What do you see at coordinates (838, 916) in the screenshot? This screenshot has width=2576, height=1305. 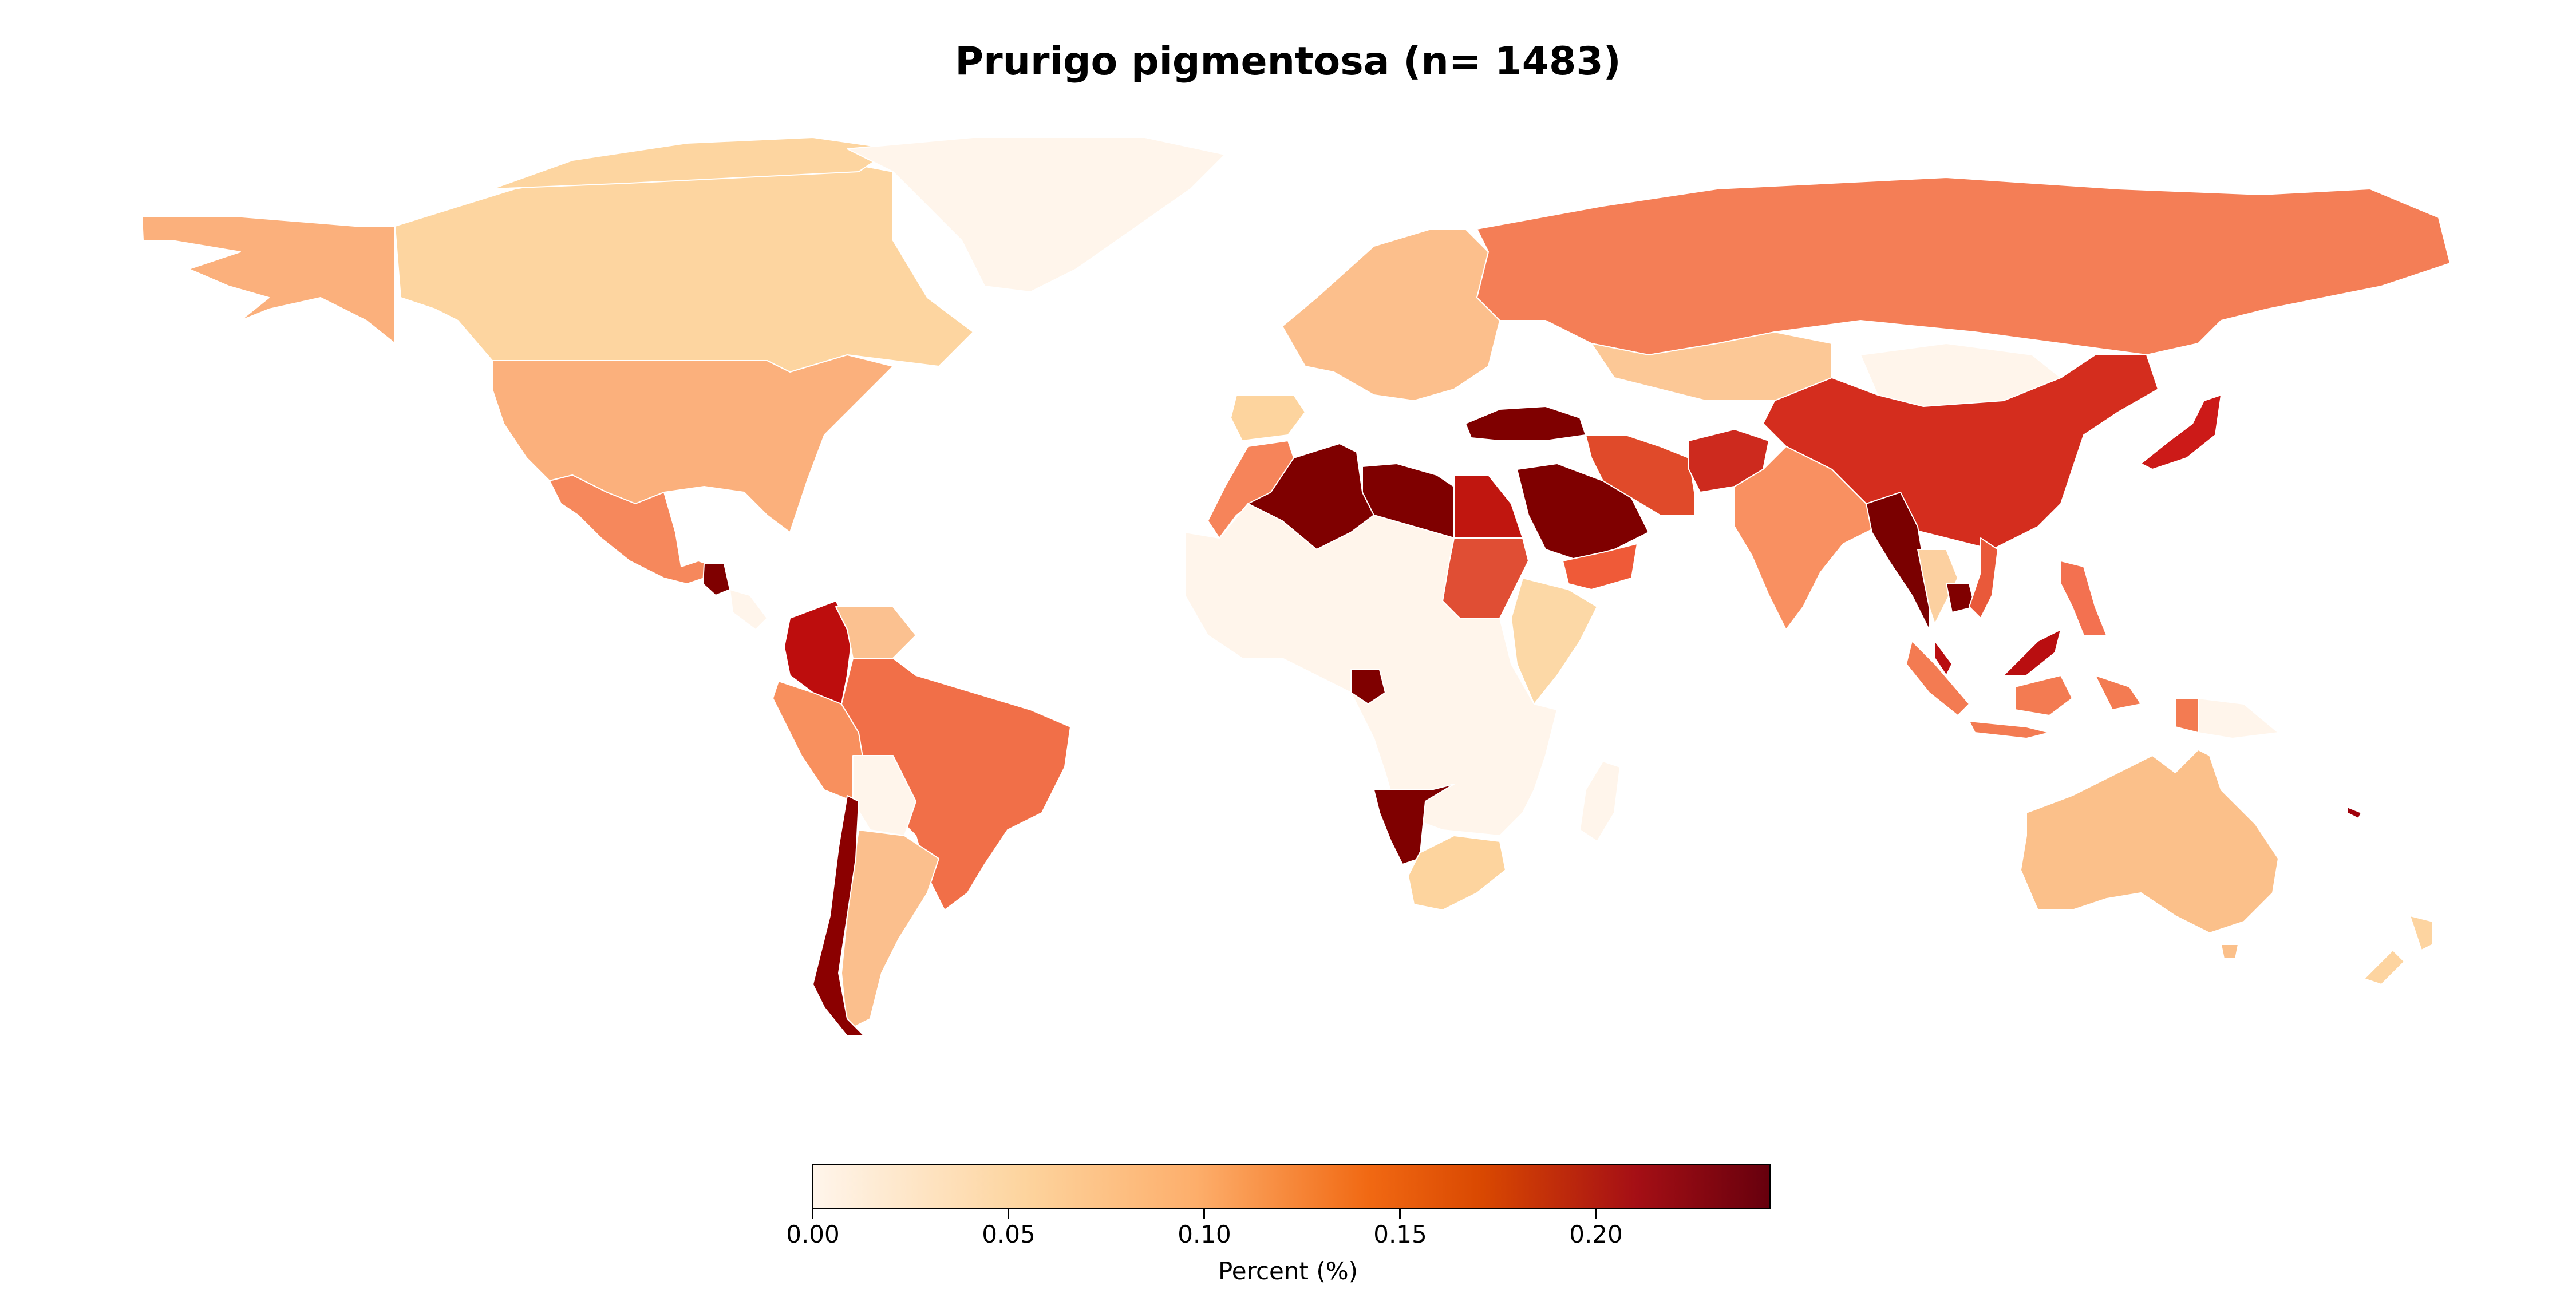 I see `region-chile` at bounding box center [838, 916].